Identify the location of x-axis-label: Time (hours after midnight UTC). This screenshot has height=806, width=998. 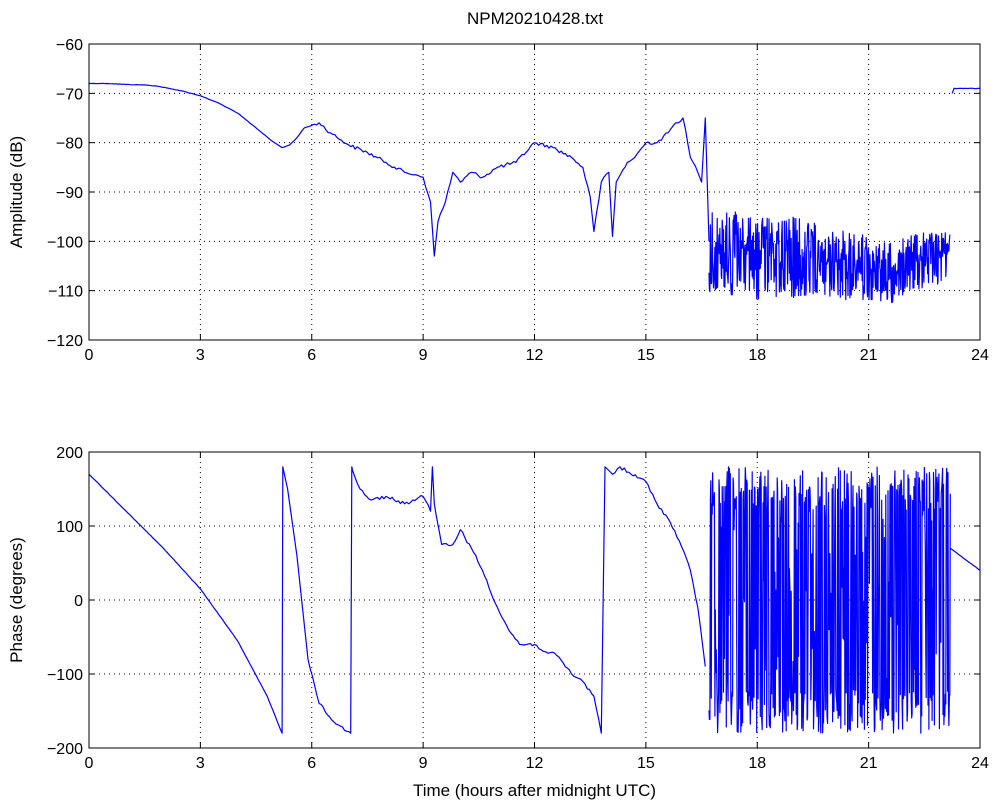
(534, 790).